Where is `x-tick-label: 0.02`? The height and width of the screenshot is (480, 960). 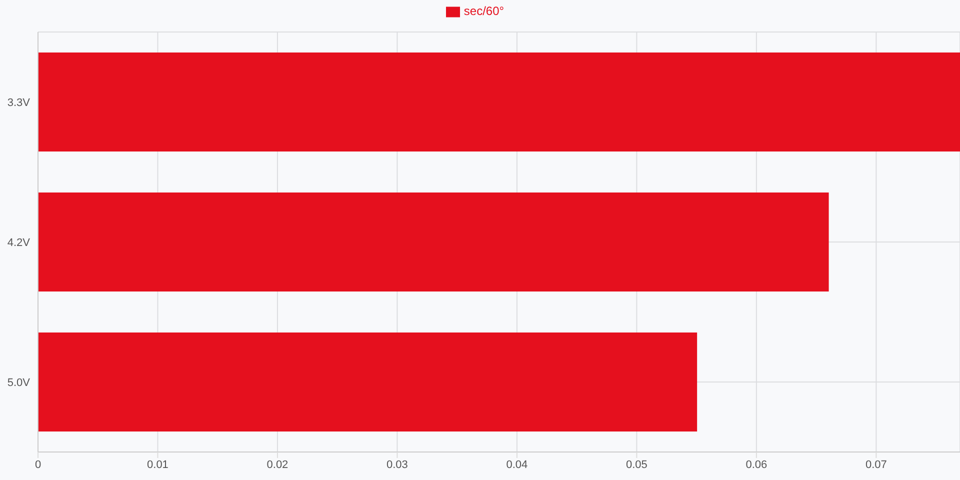 x-tick-label: 0.02 is located at coordinates (277, 464).